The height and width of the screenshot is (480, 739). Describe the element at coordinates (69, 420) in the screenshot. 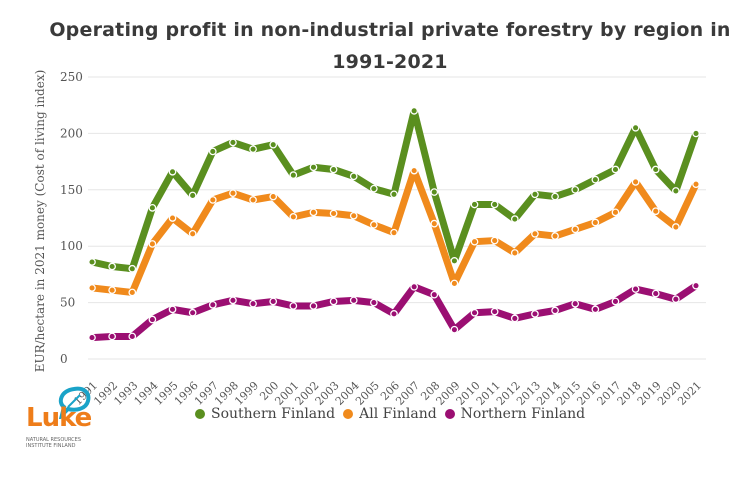

I see `luke-logo: Luke NATURAL RESOURCES INSTITUTE FINLAND` at that location.